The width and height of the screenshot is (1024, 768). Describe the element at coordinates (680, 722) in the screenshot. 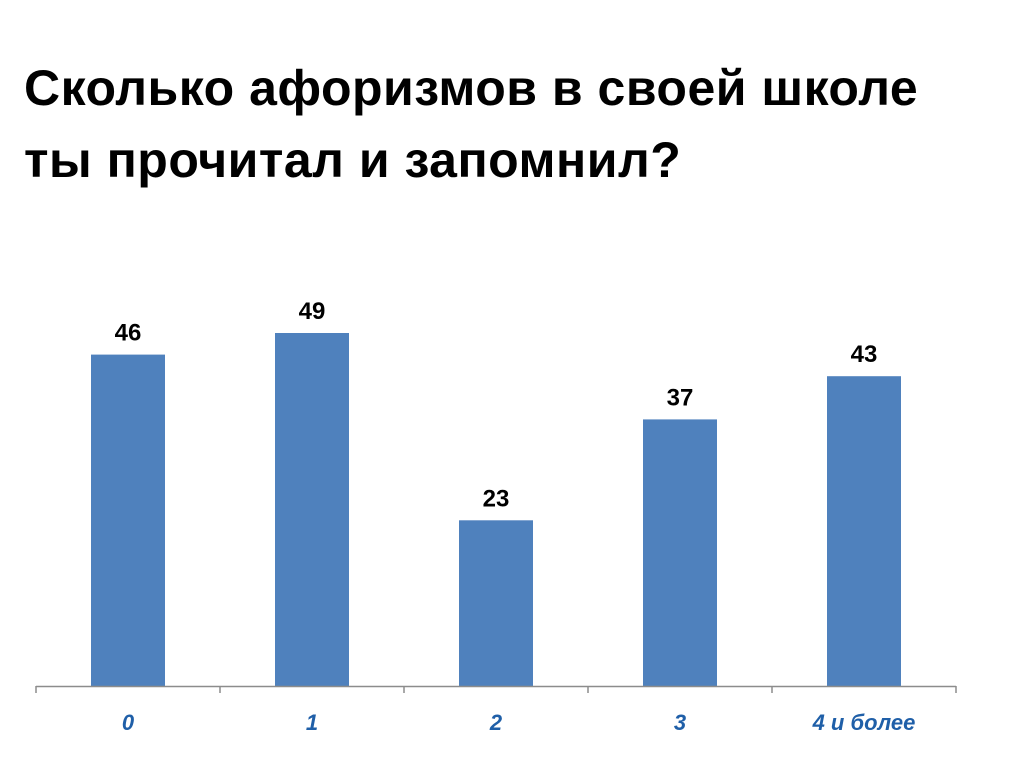

I see `x-tick-label-3: 3` at that location.